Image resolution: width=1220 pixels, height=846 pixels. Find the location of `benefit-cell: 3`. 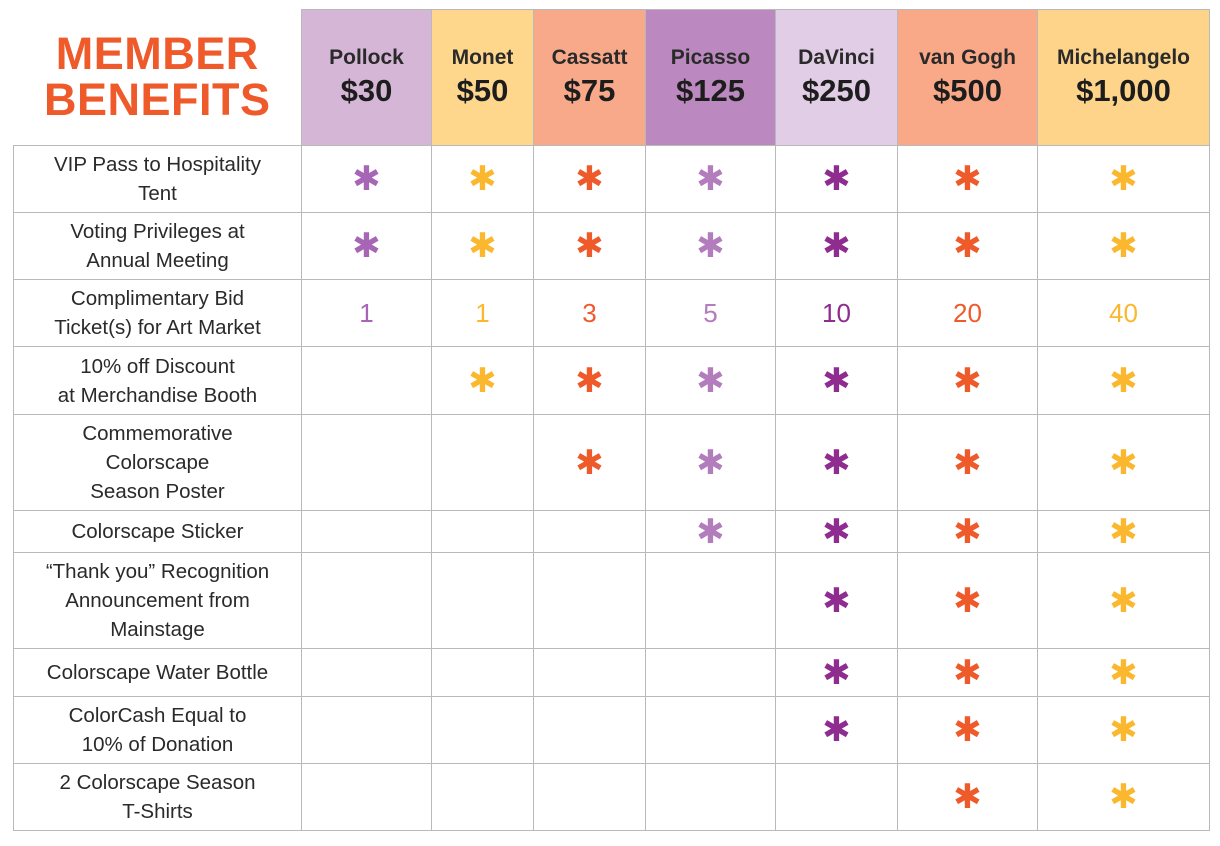

benefit-cell: 3 is located at coordinates (589, 313).